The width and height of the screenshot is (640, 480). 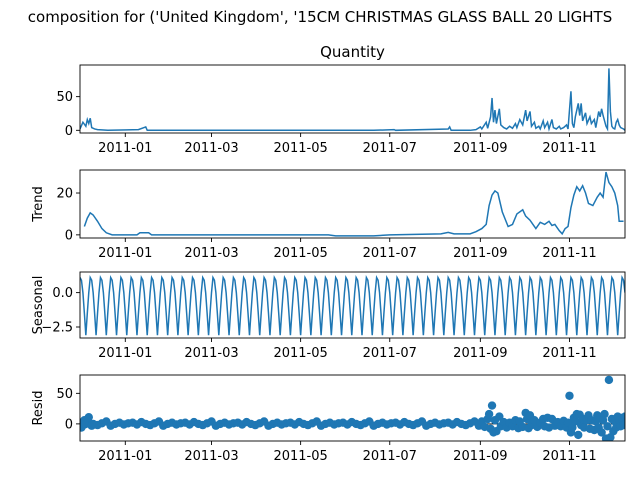 What do you see at coordinates (300, 148) in the screenshot?
I see `quantity-xtick-label: 2011-05` at bounding box center [300, 148].